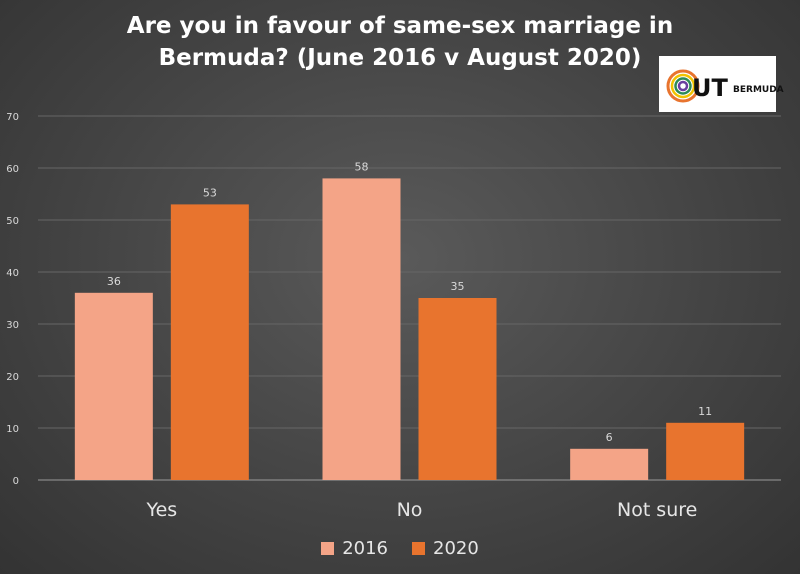 The width and height of the screenshot is (800, 574). Describe the element at coordinates (12, 325) in the screenshot. I see `y-tick-label: 30` at that location.